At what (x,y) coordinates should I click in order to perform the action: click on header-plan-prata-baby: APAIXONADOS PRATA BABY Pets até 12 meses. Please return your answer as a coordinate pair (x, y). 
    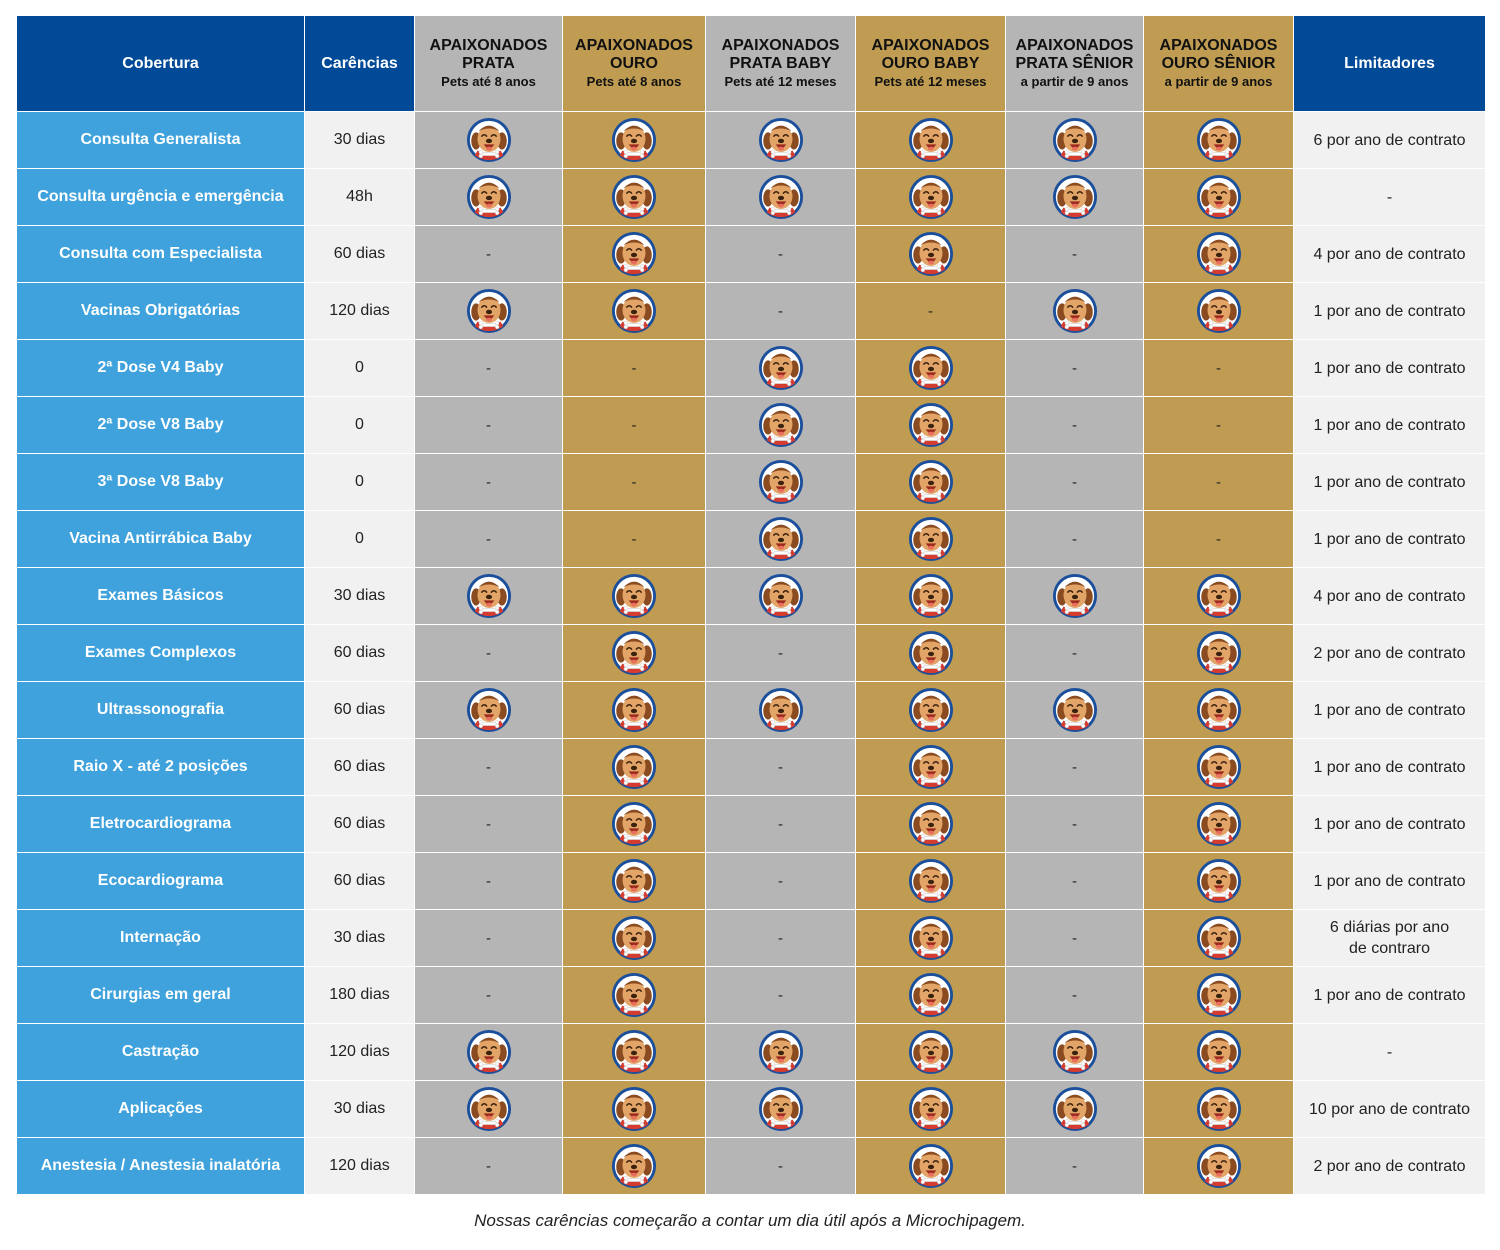
    Looking at the image, I should click on (780, 63).